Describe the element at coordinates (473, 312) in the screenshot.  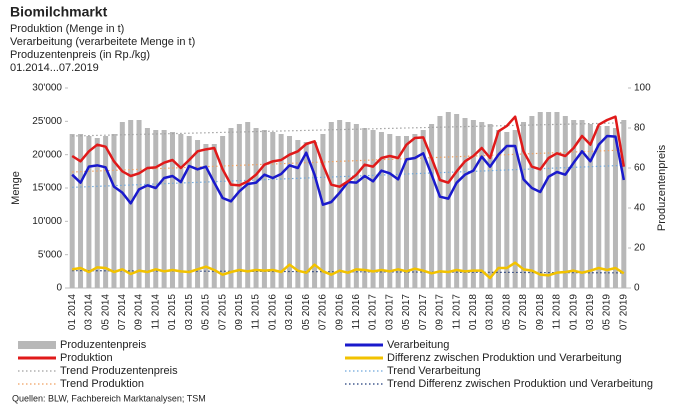
I see `x-tick-label: 01 2018` at that location.